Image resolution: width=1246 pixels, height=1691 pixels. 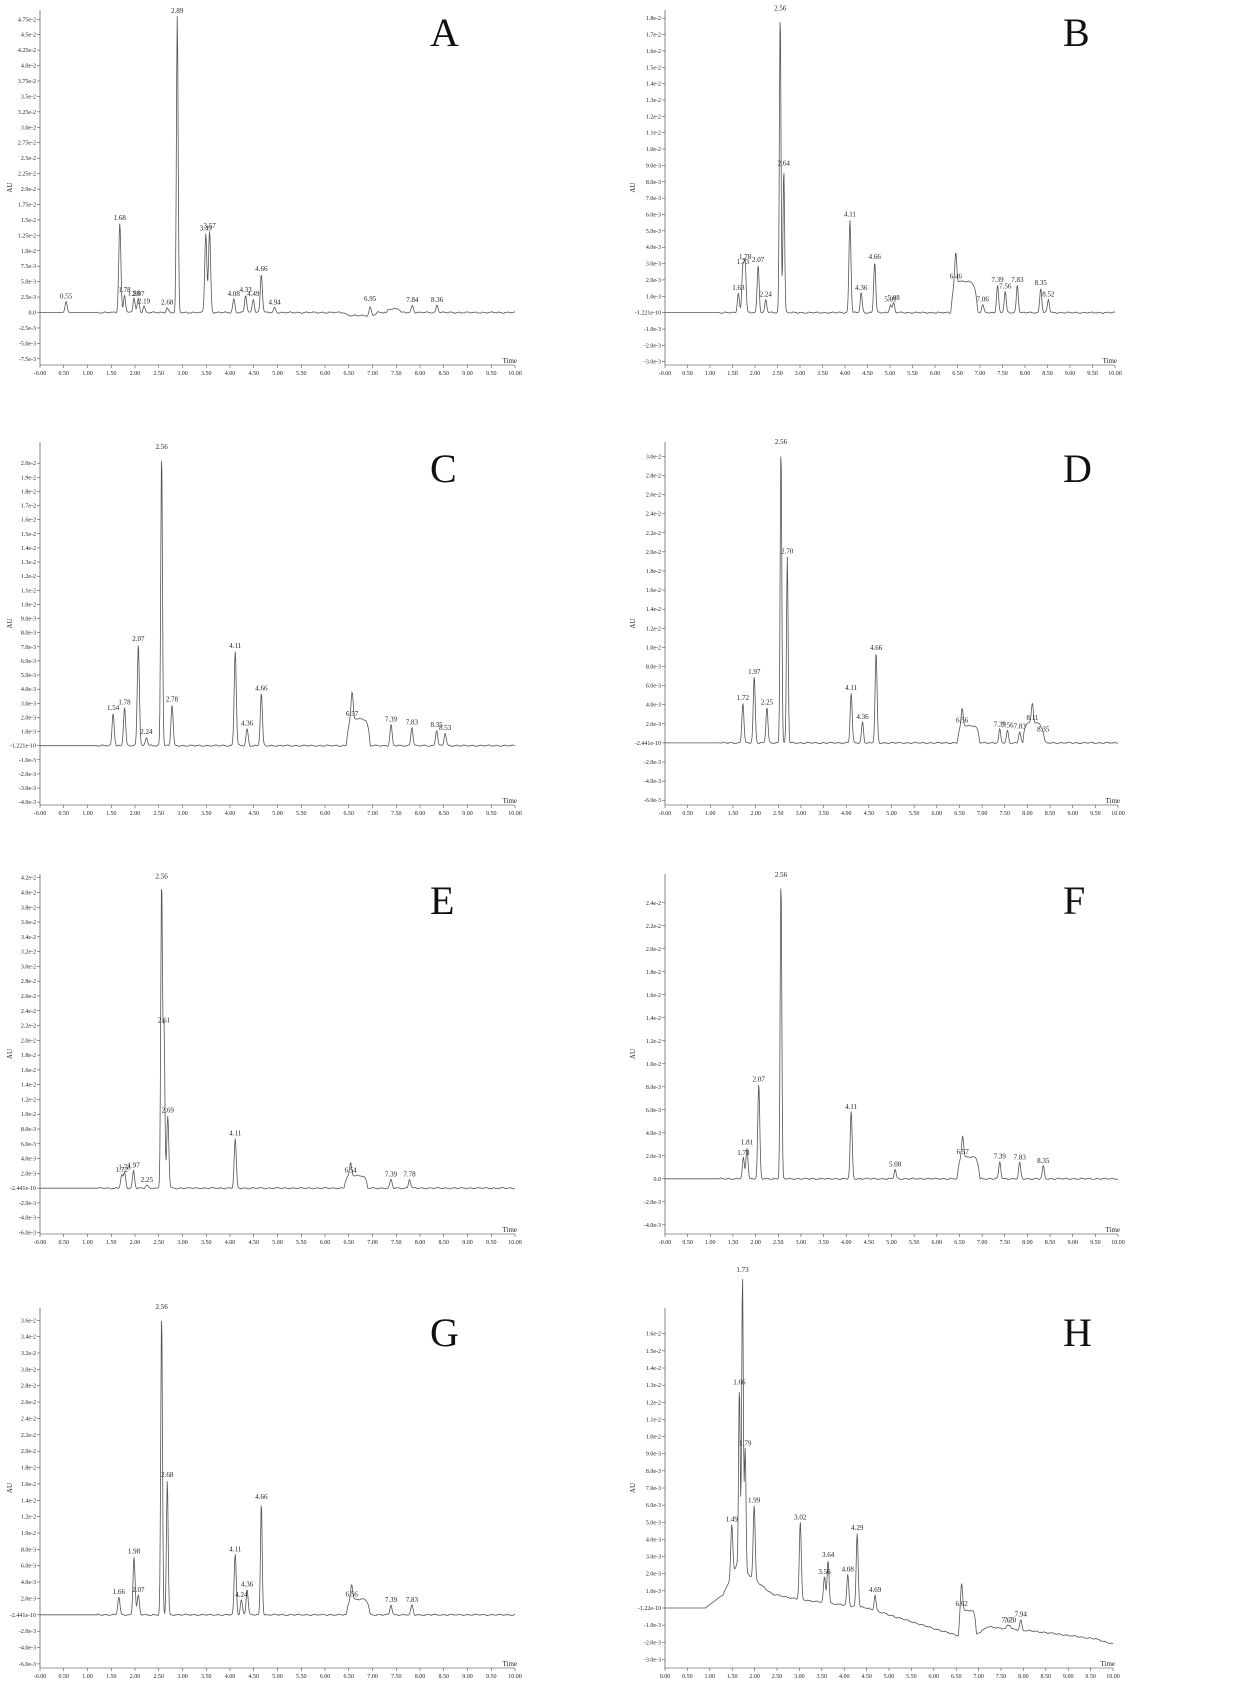 What do you see at coordinates (27, 1649) in the screenshot?
I see `y-tick-label: -4.0e-3` at bounding box center [27, 1649].